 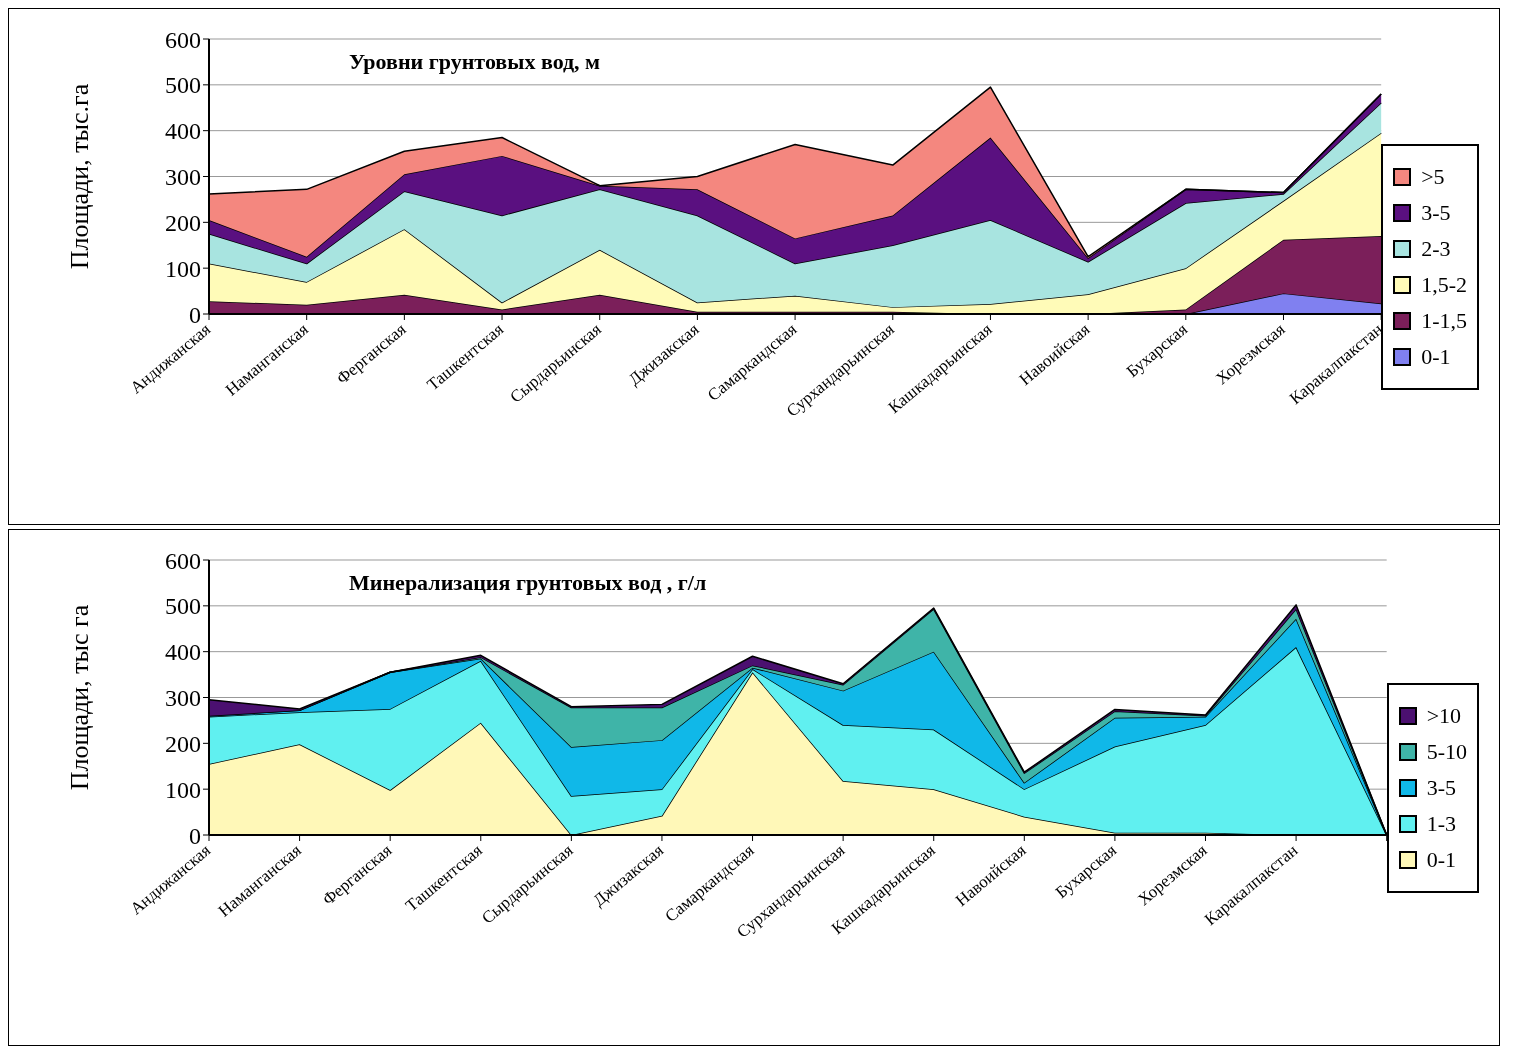 What do you see at coordinates (1446, 751) in the screenshot?
I see `legend-label: 5-10` at bounding box center [1446, 751].